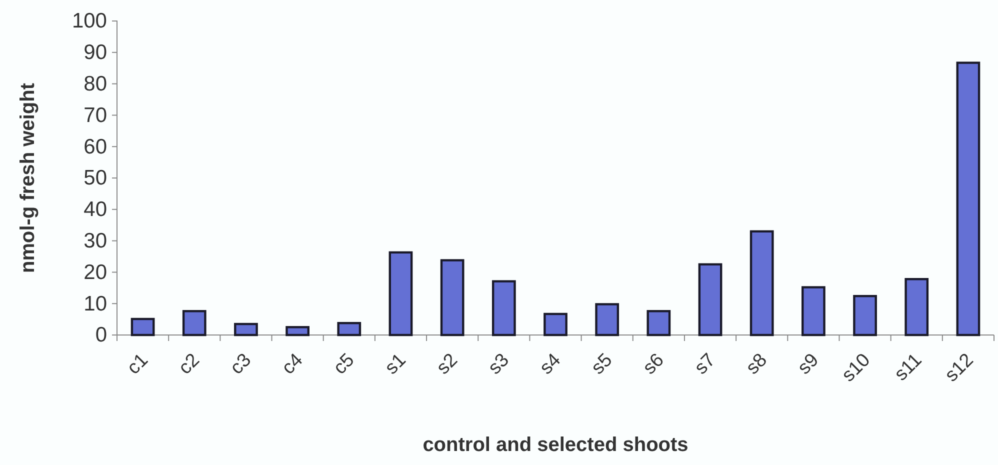 The height and width of the screenshot is (465, 998). What do you see at coordinates (293, 364) in the screenshot?
I see `x-tick-label: c4` at bounding box center [293, 364].